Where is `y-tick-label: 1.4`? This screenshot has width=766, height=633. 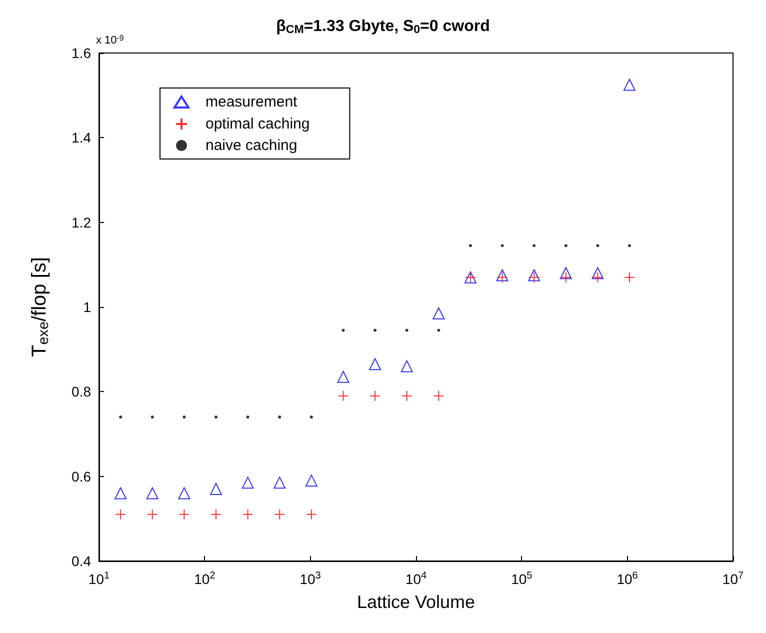 y-tick-label: 1.4 is located at coordinates (82, 138).